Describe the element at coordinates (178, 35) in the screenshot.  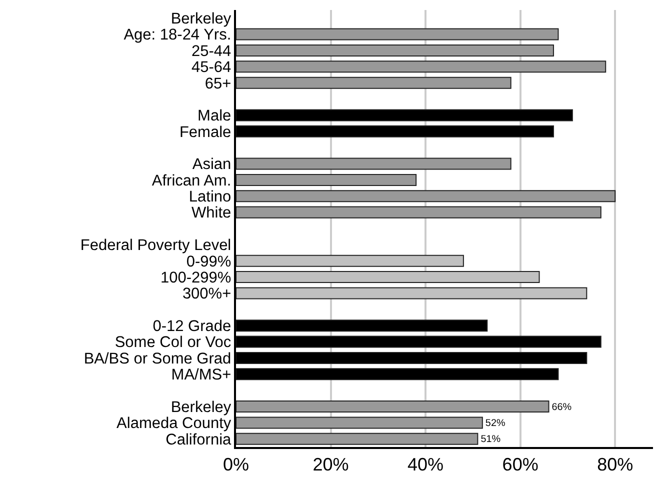
I see `y-tick-label: Age: 18-24 Yrs.` at that location.